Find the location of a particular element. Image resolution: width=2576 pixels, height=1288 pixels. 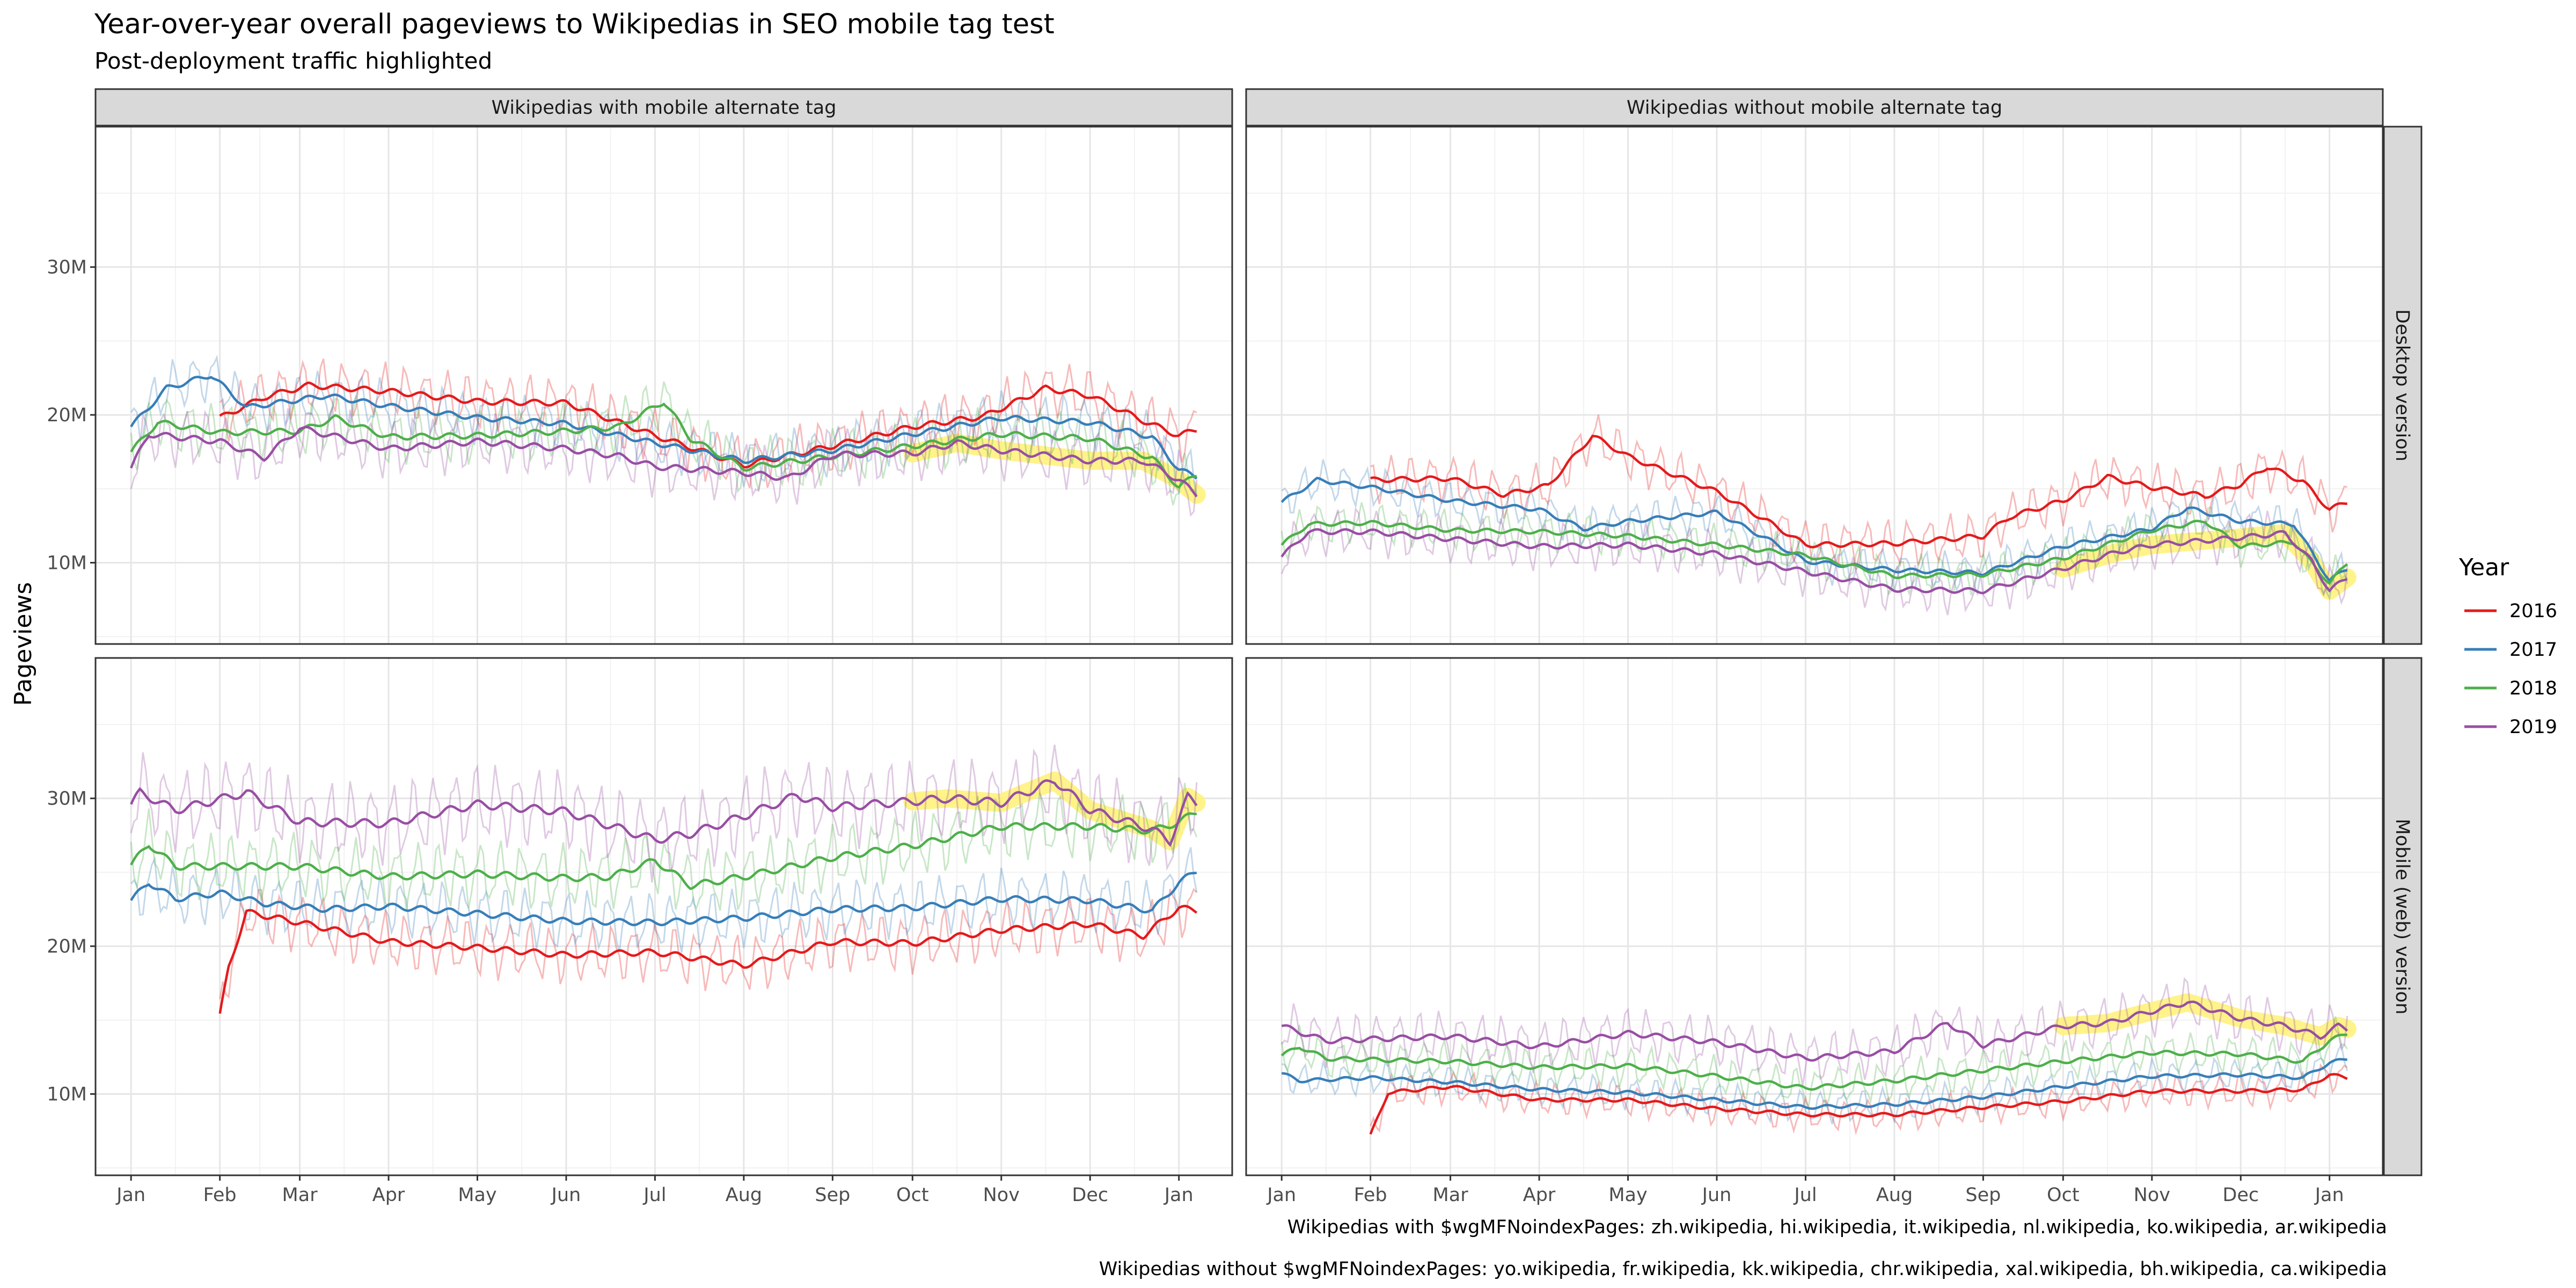

chart-subtitle: Post-deployment traffic highlighted is located at coordinates (293, 61).